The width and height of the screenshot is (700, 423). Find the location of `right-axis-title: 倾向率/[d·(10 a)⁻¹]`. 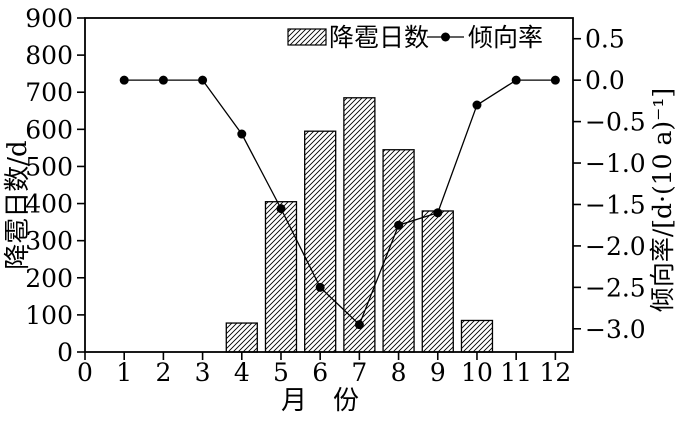

right-axis-title: 倾向率/[d·(10 a)⁻¹] is located at coordinates (662, 200).